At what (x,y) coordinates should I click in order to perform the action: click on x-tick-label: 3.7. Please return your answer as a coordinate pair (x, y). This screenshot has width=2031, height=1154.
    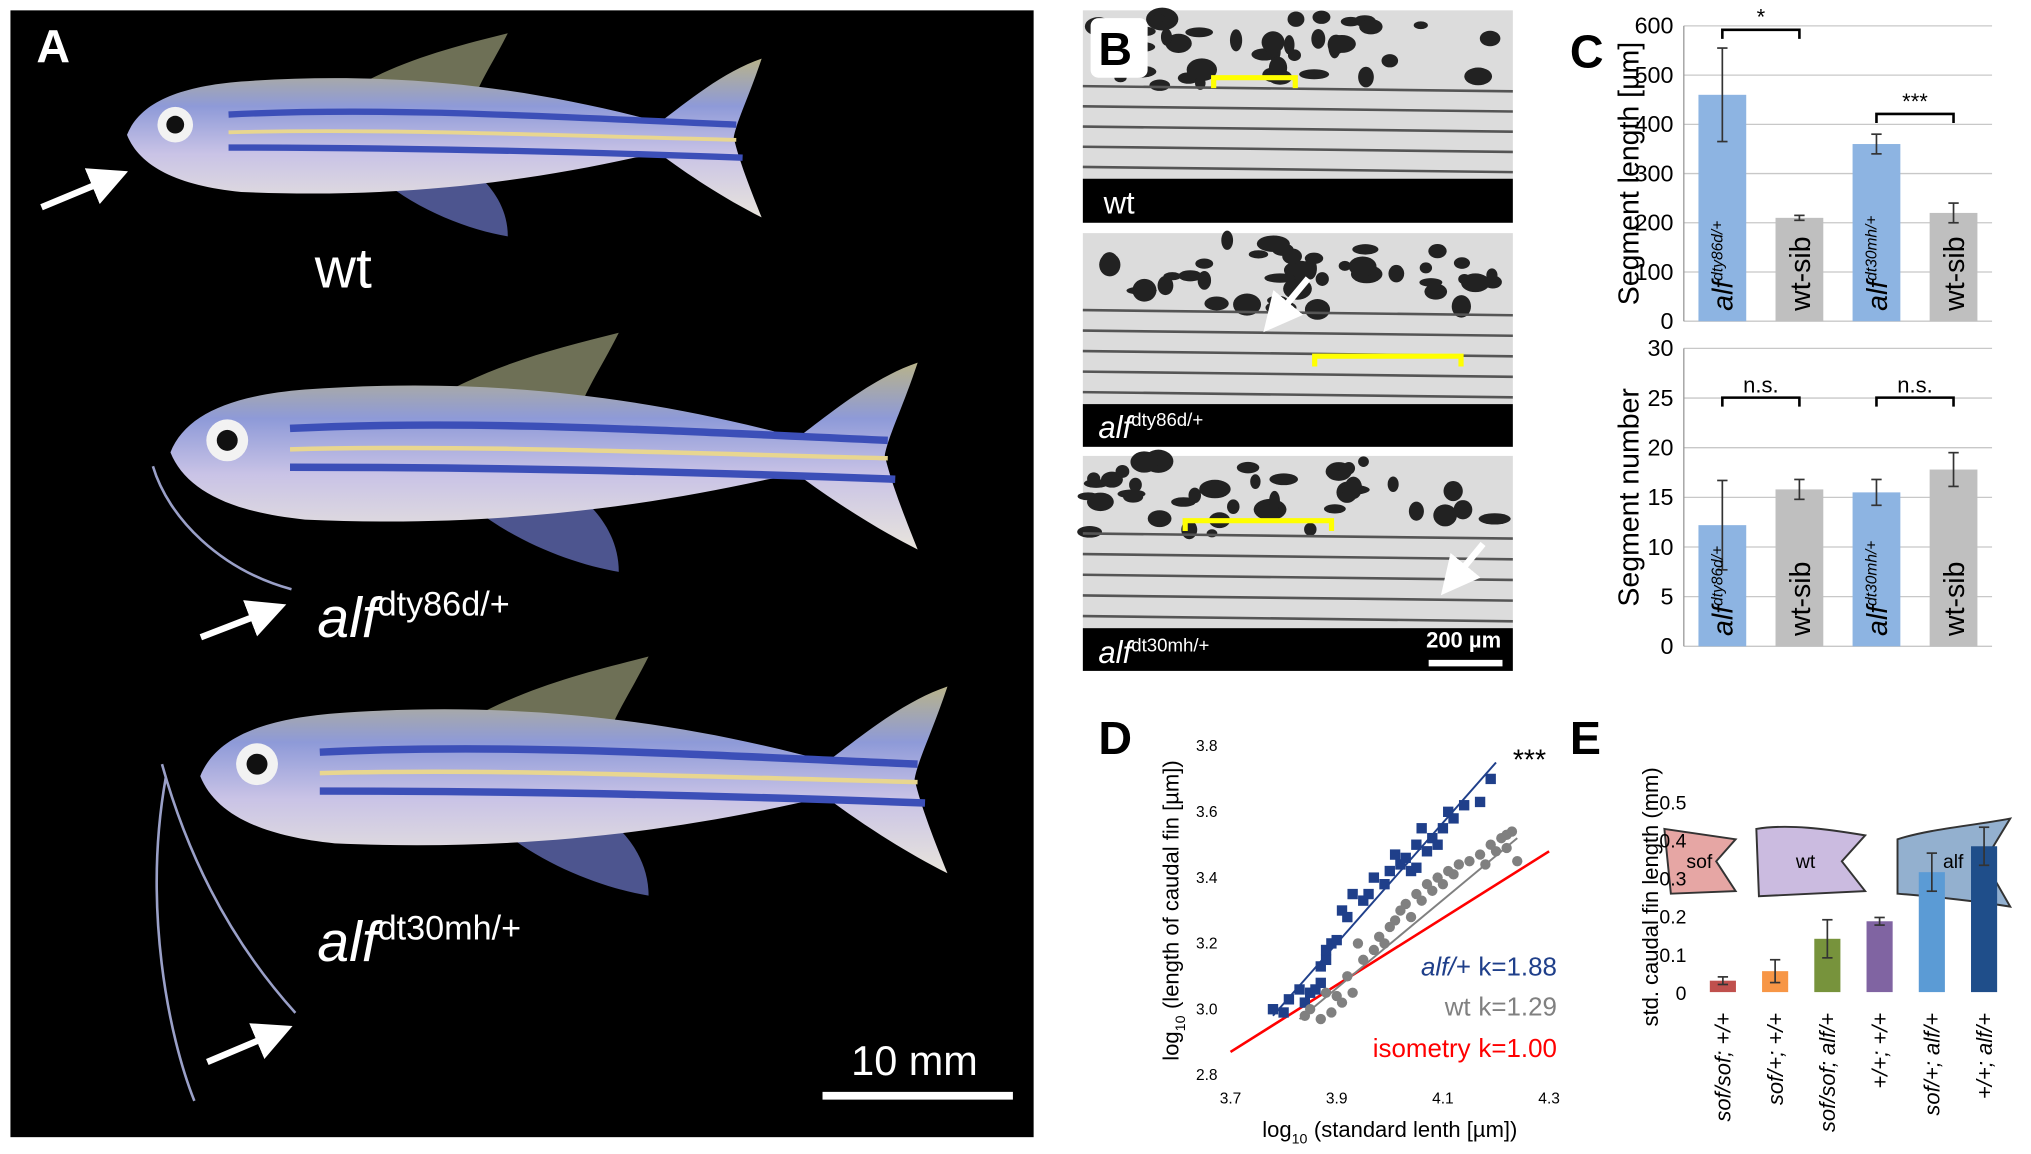
    Looking at the image, I should click on (1231, 1098).